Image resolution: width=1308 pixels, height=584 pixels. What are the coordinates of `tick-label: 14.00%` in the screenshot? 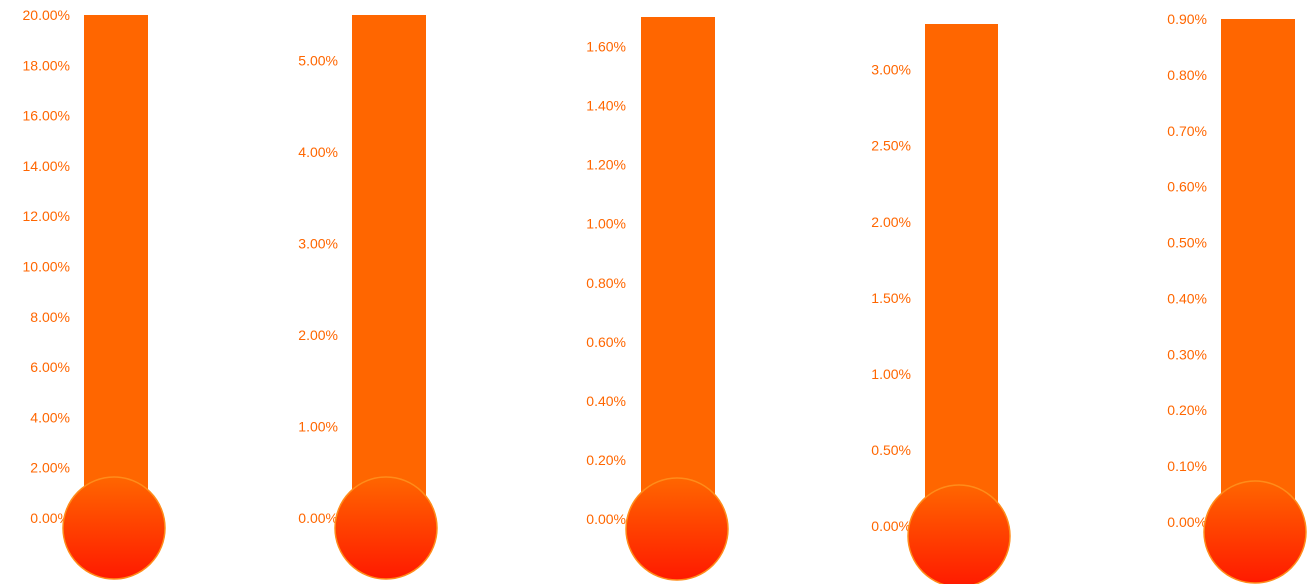 It's located at (46, 166).